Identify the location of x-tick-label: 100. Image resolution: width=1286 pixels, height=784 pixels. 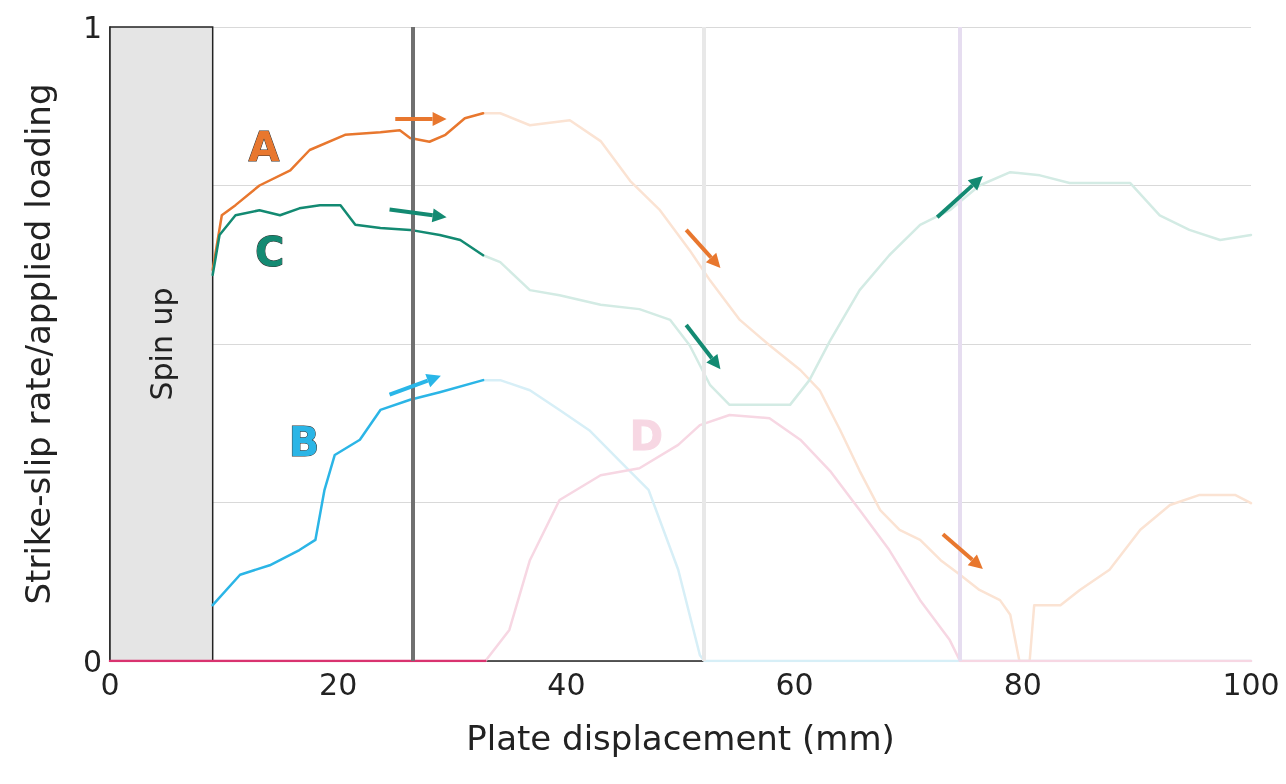
(1251, 684).